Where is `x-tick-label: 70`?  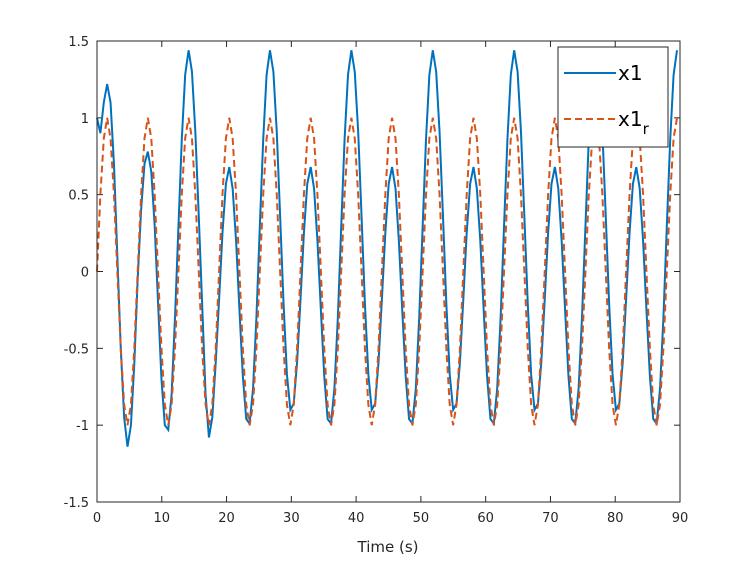 x-tick-label: 70 is located at coordinates (550, 518).